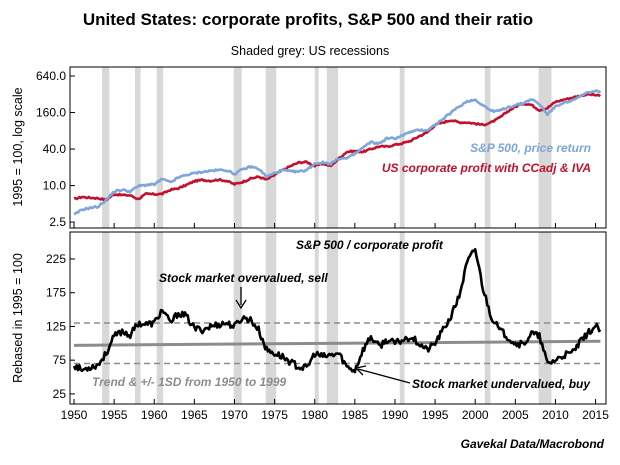 This screenshot has height=465, width=620. I want to click on annotation-trend: Trend & +/- 1SD from 1950 to 1999, so click(189, 382).